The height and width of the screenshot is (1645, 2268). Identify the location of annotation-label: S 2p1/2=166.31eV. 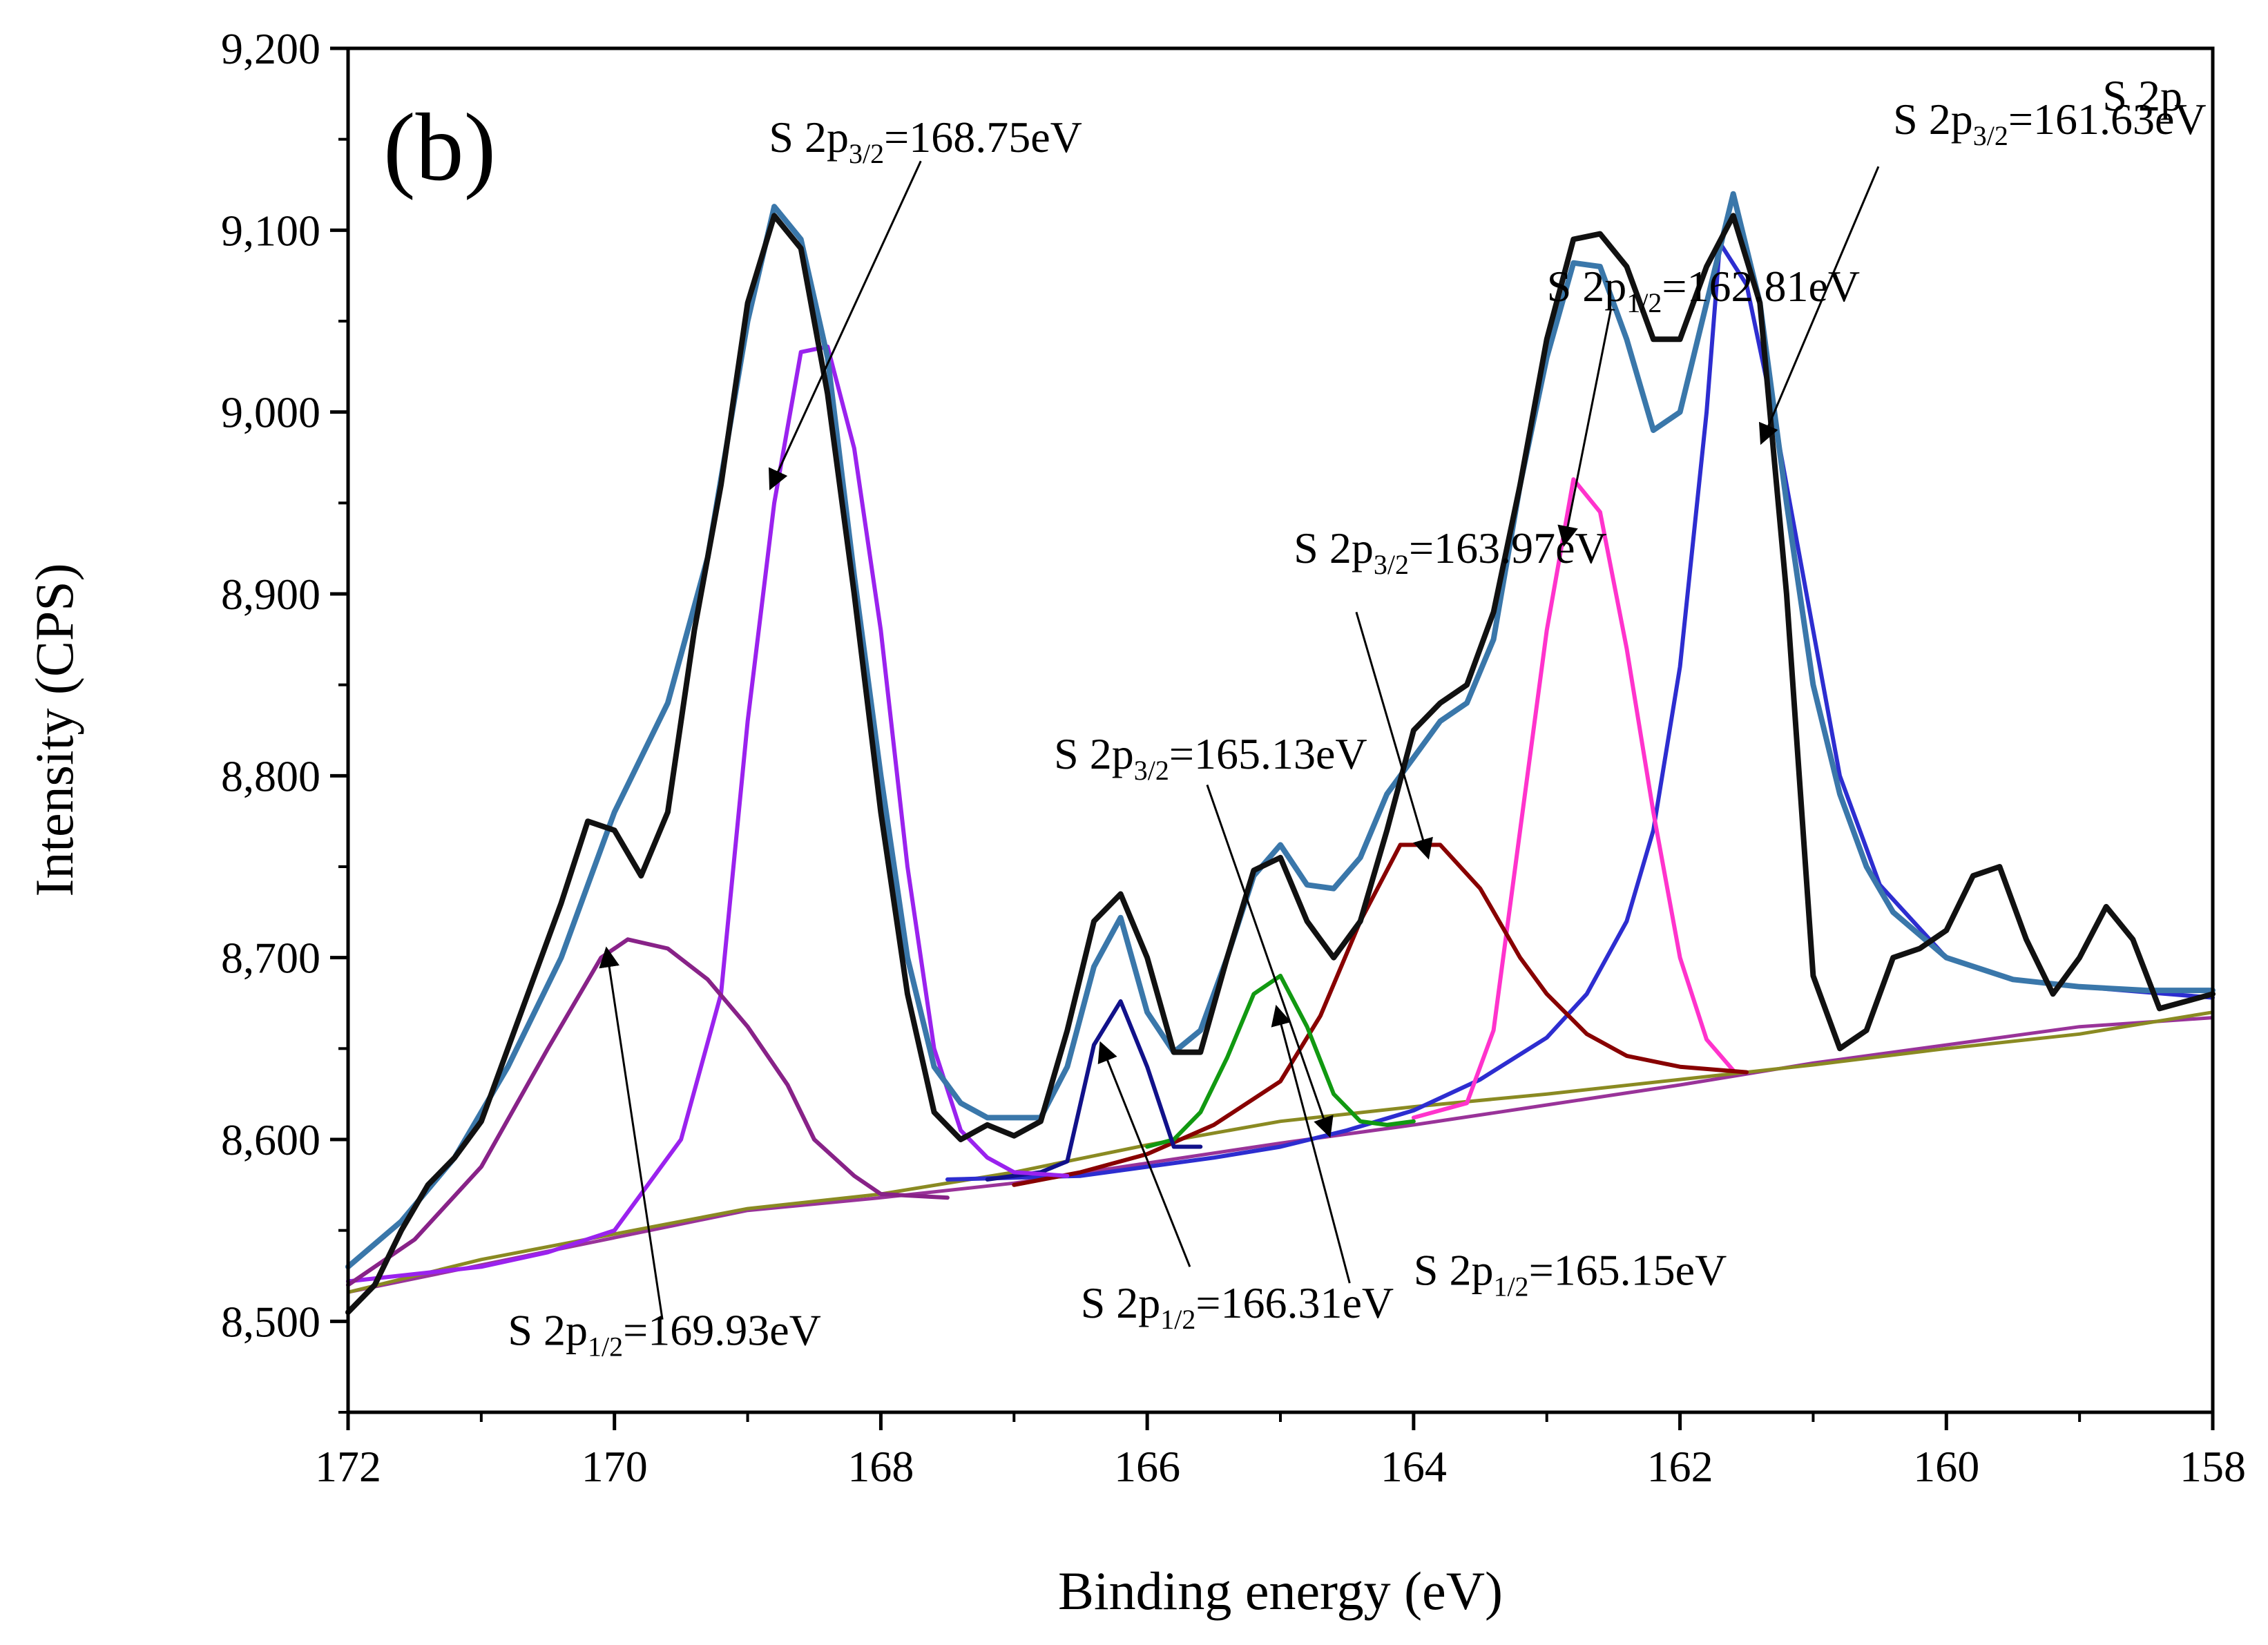
(1237, 1306).